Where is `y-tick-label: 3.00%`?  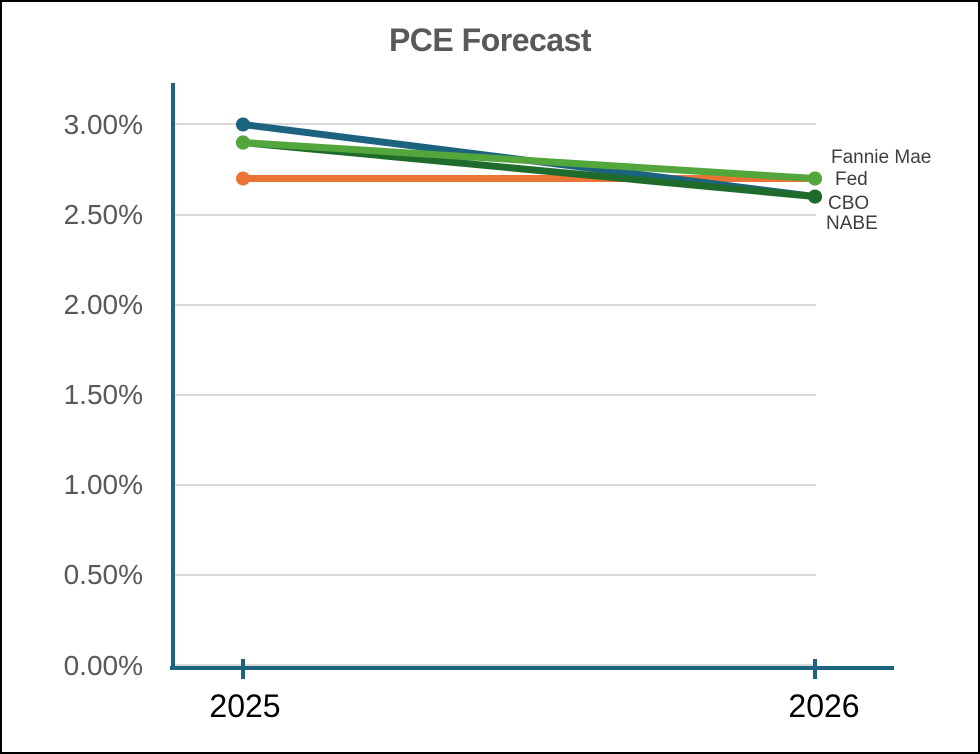 y-tick-label: 3.00% is located at coordinates (103, 124).